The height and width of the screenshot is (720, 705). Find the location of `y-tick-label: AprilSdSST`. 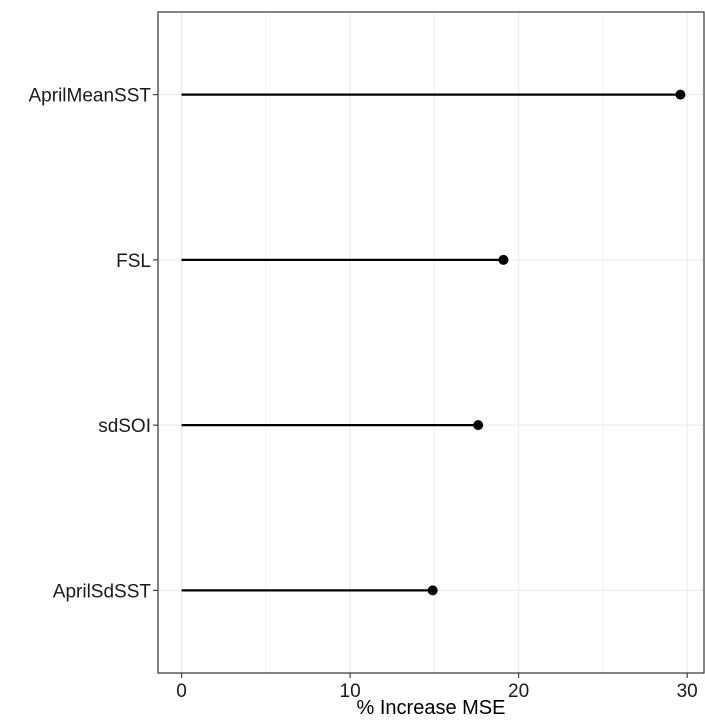

y-tick-label: AprilSdSST is located at coordinates (102, 591).